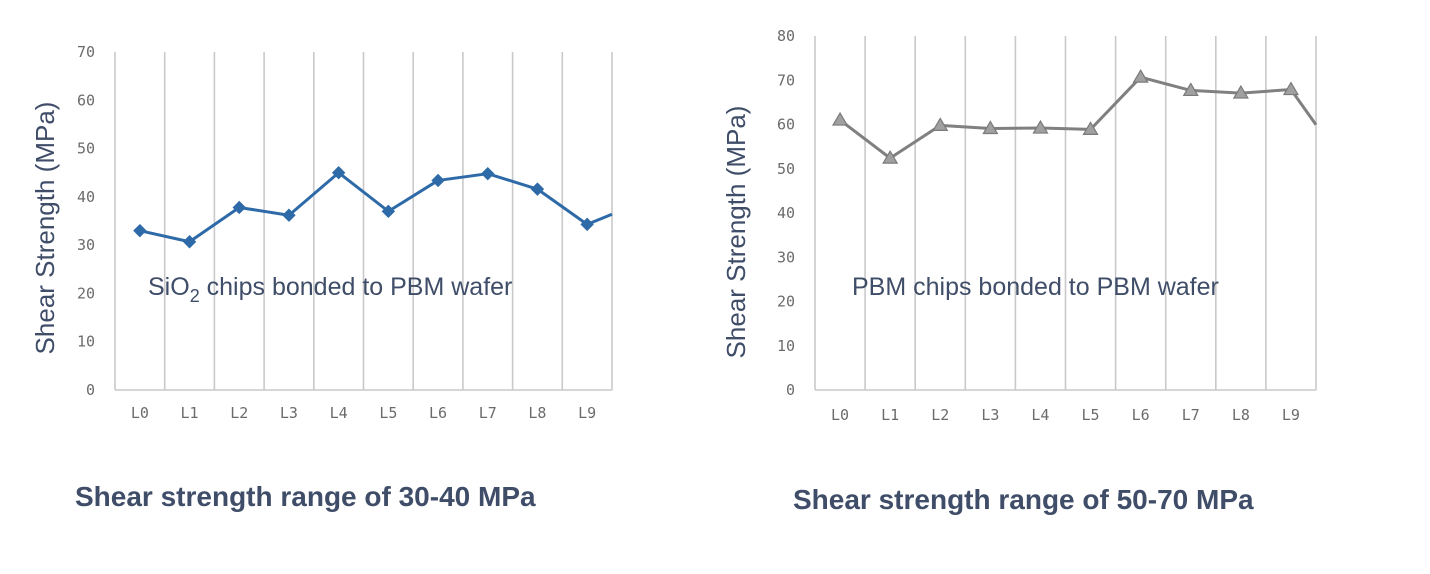 The image size is (1430, 574). Describe the element at coordinates (786, 36) in the screenshot. I see `y-tick-label: 80` at that location.